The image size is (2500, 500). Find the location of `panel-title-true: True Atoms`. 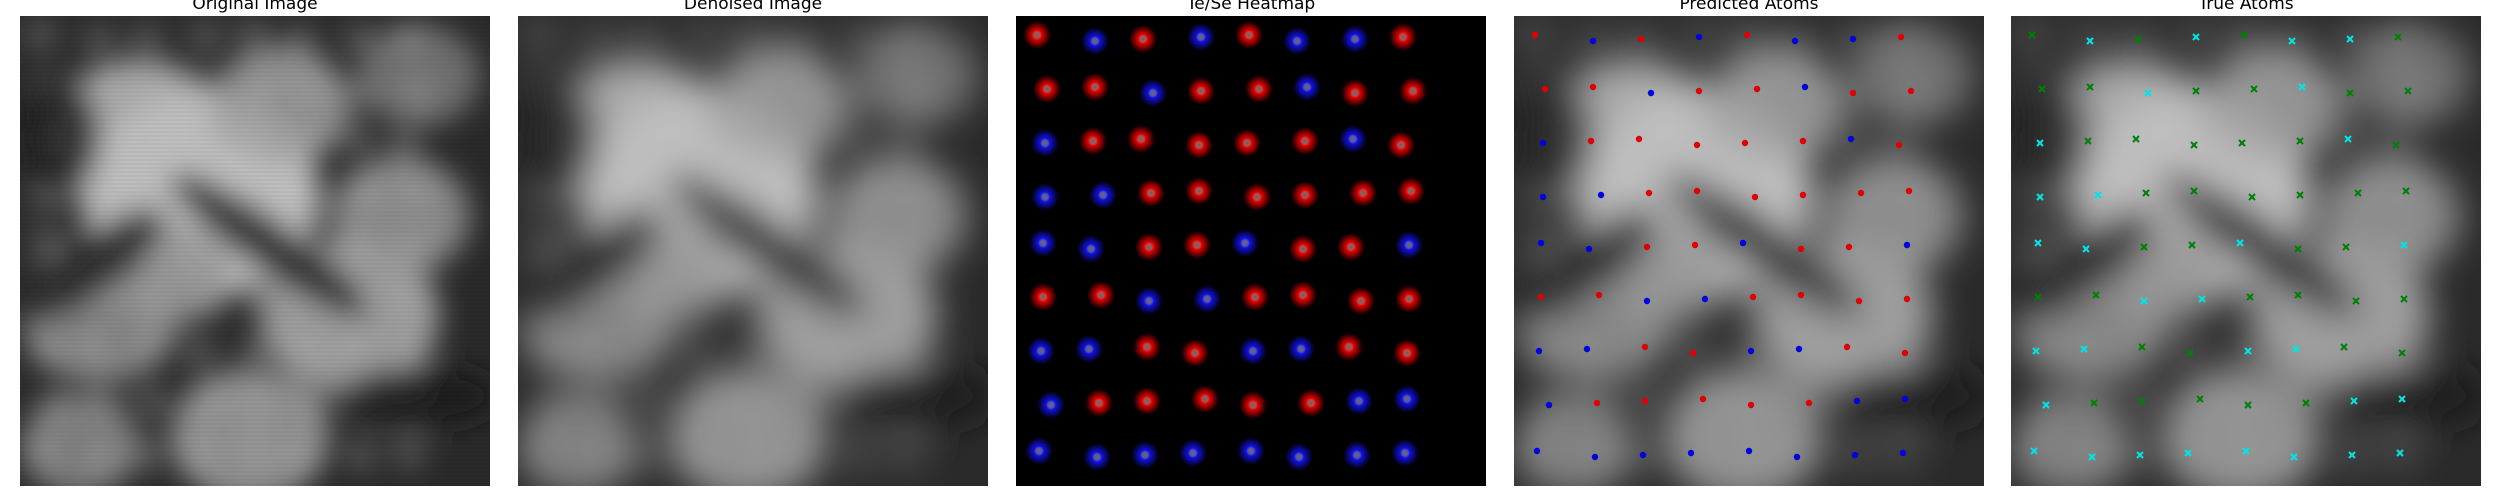

panel-title-true: True Atoms is located at coordinates (2246, 7).